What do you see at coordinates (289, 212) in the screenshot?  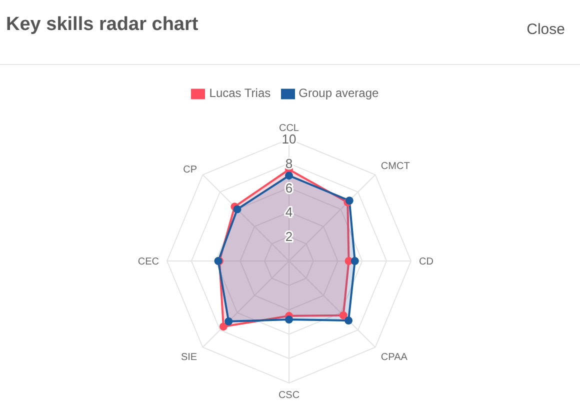 I see `y-tick-label: 4` at bounding box center [289, 212].